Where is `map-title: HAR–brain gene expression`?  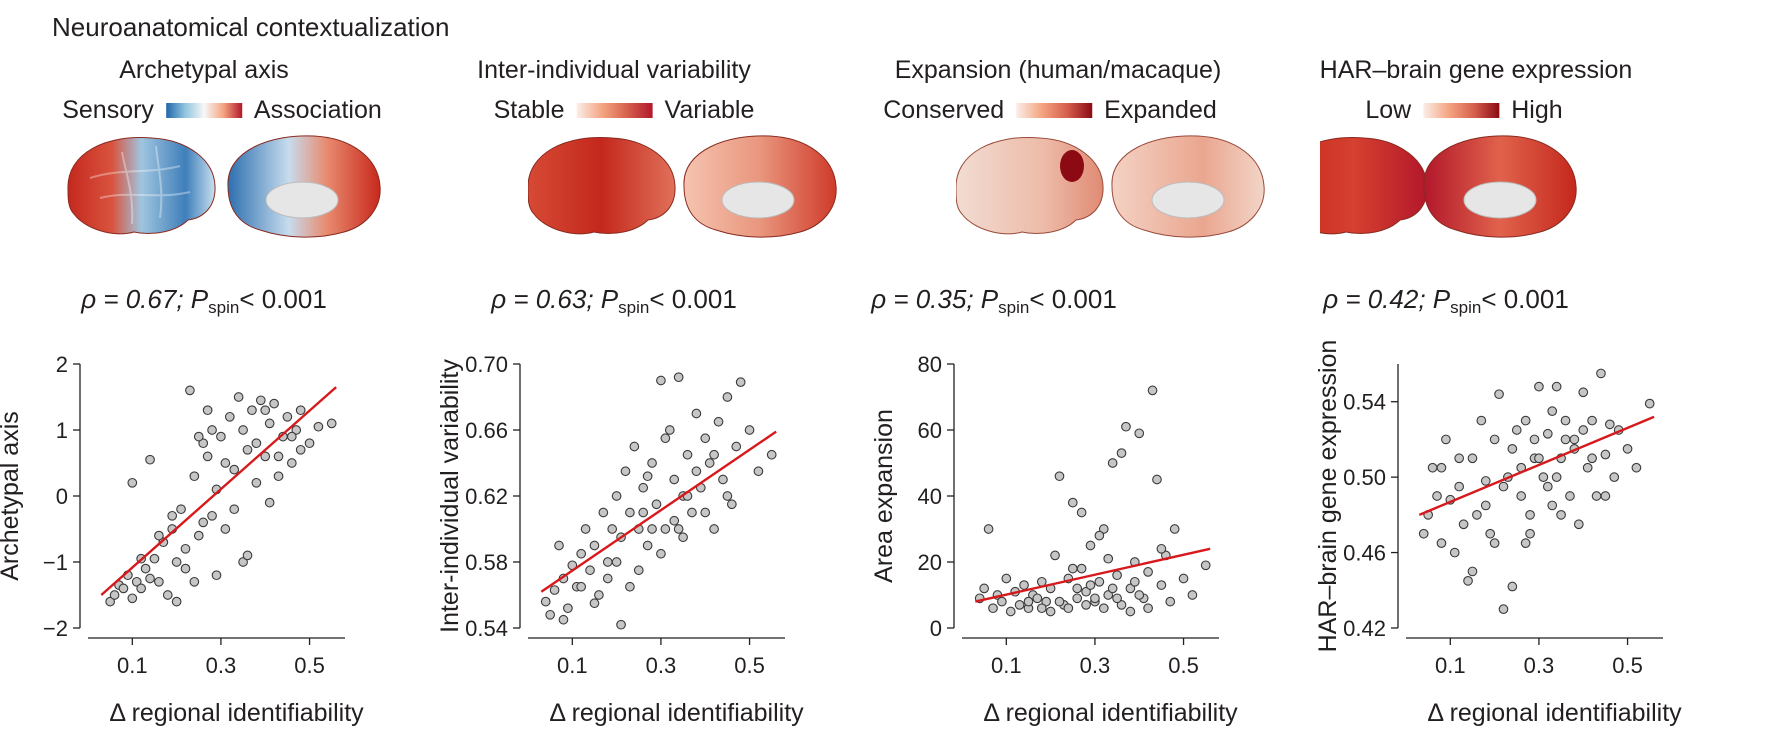
map-title: HAR–brain gene expression is located at coordinates (1476, 70).